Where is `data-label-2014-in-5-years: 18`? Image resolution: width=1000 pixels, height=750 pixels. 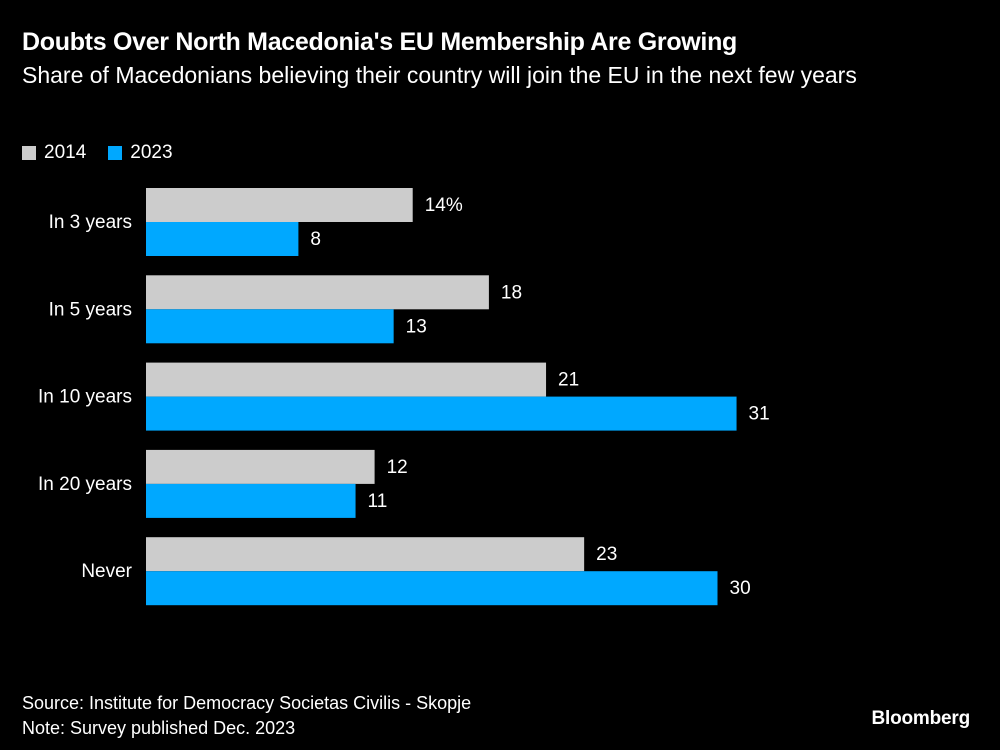 data-label-2014-in-5-years: 18 is located at coordinates (511, 292).